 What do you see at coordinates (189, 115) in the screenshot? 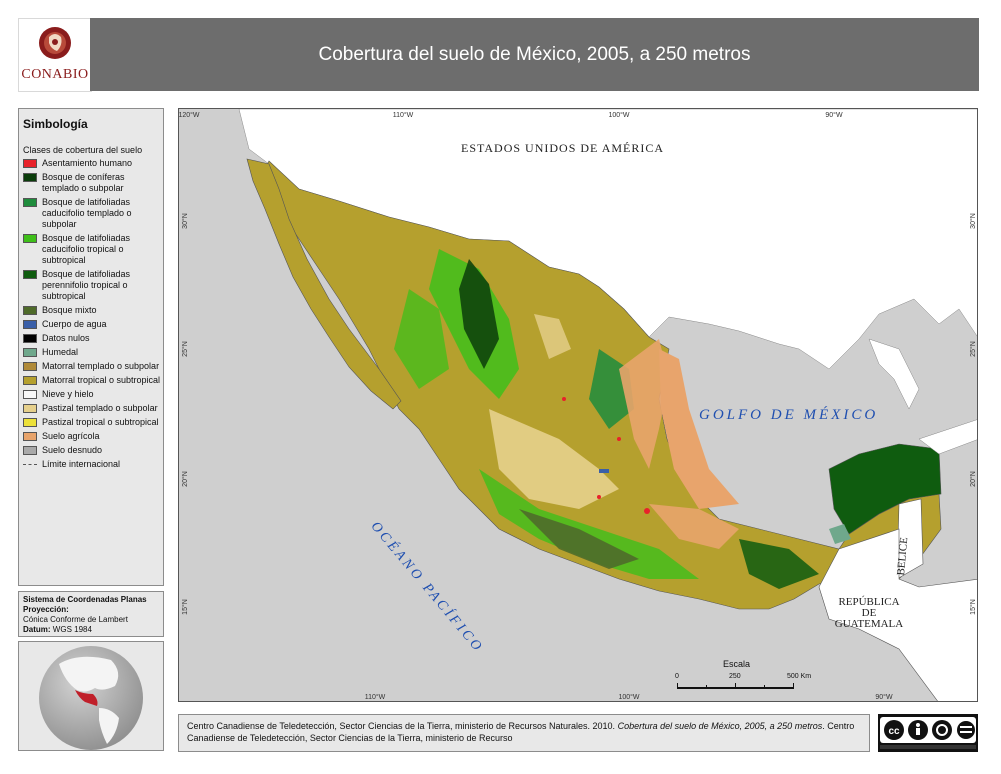
I see `graticule-tick-label: 120°W` at bounding box center [189, 115].